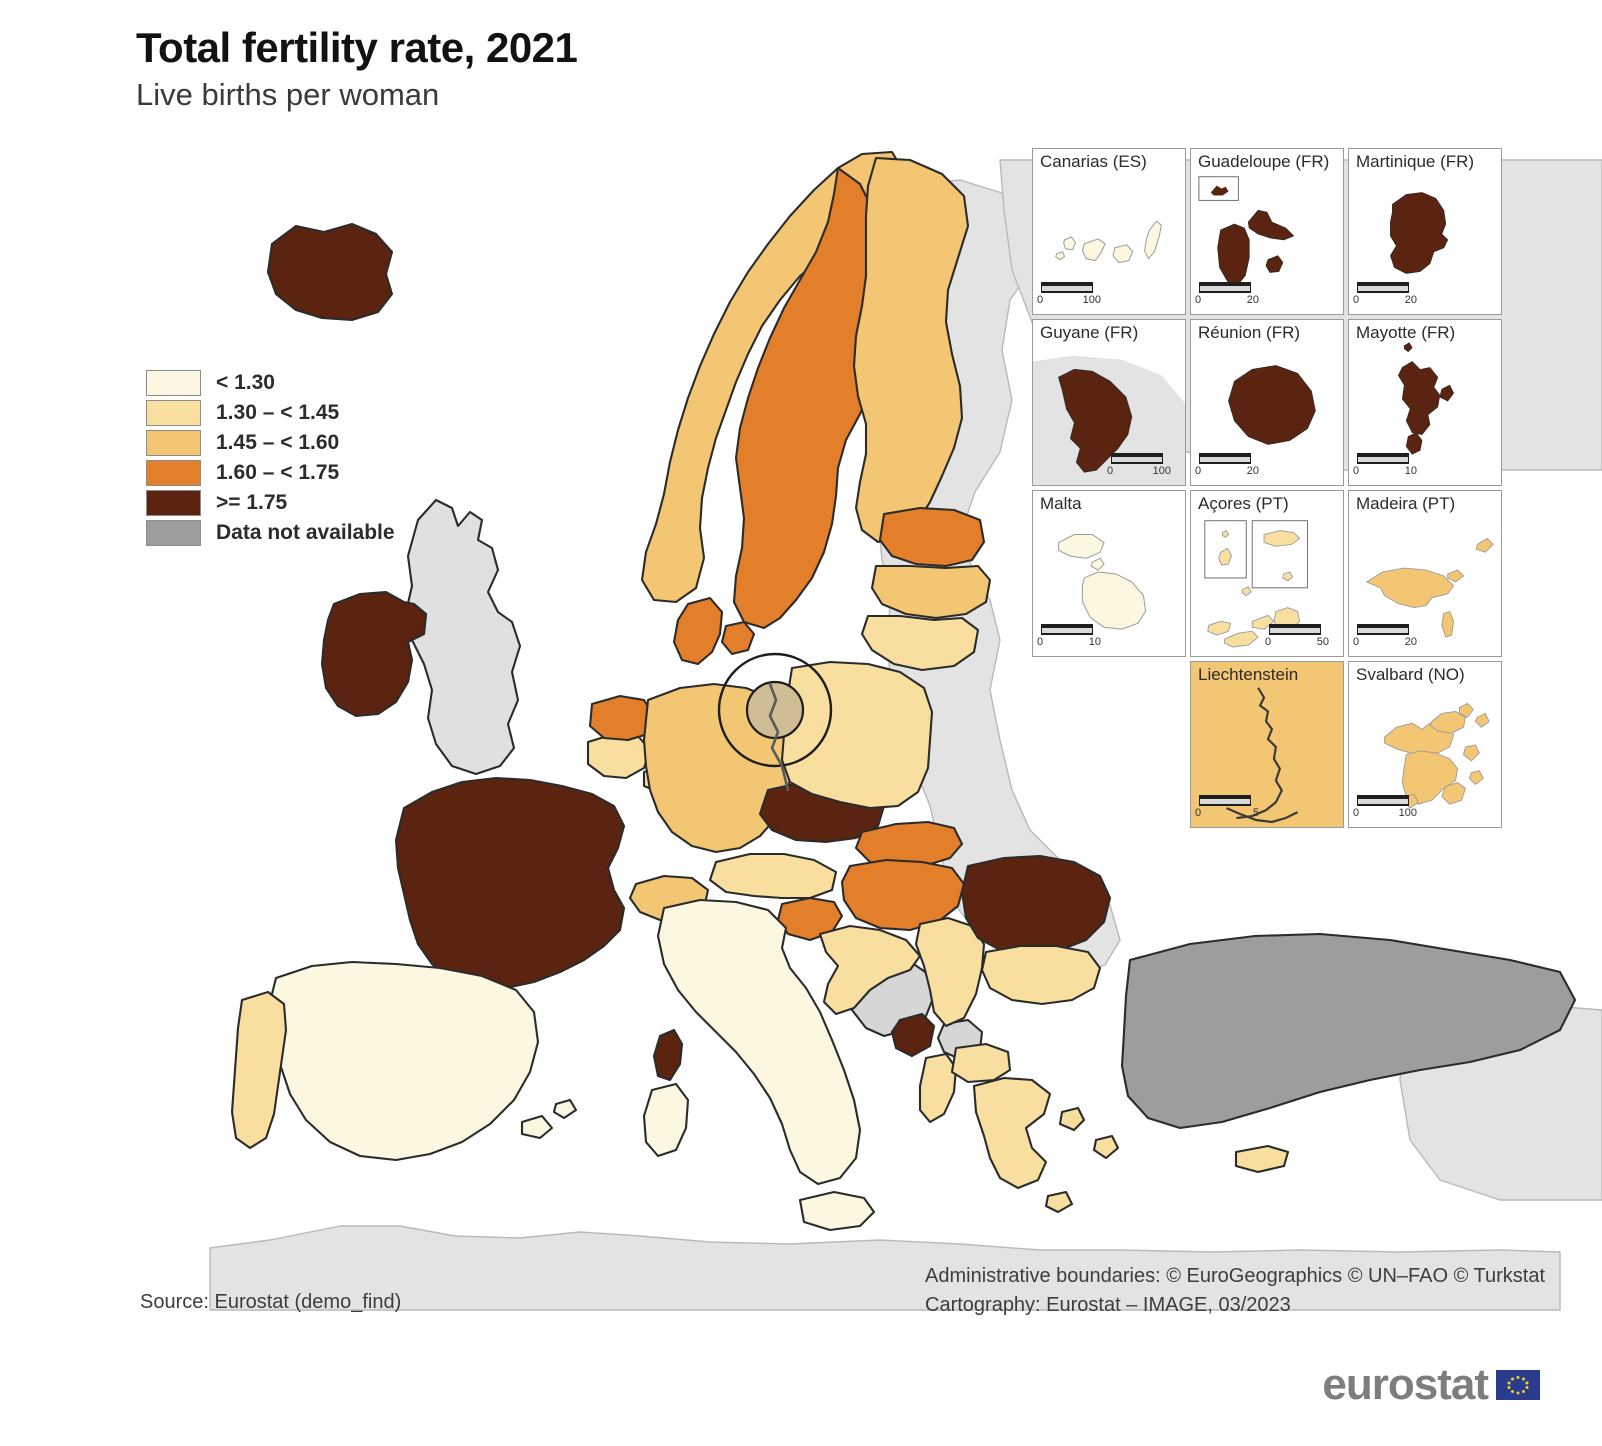 The image size is (1602, 1446). I want to click on region-lithuania, so click(920, 643).